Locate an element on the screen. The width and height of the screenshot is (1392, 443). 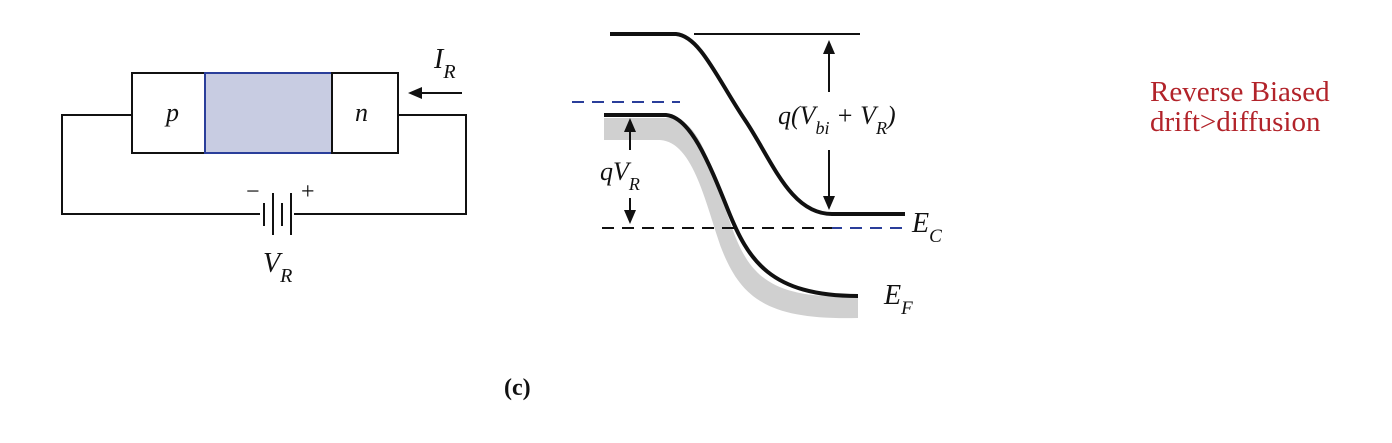
voltage-label: VR is located at coordinates (277, 267).